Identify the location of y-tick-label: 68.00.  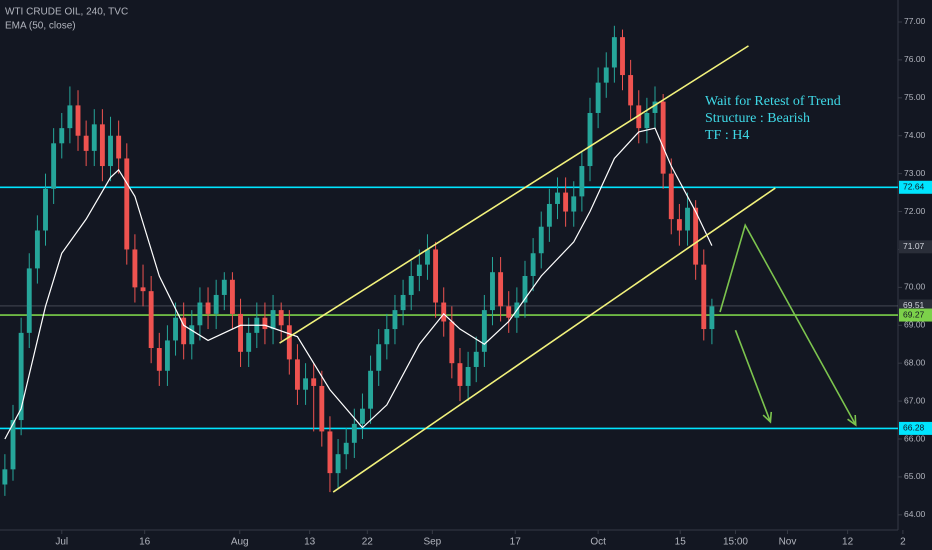
(915, 362).